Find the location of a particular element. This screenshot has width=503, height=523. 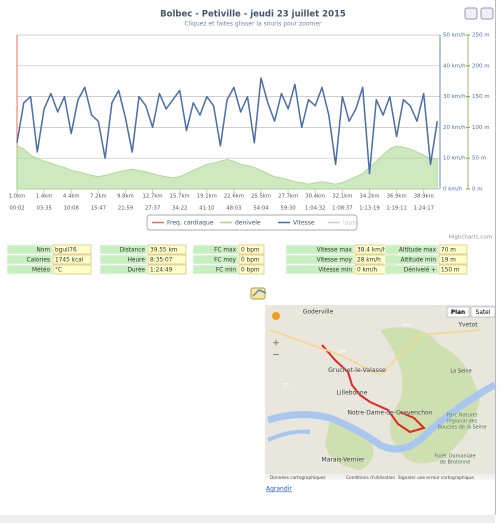

map-label: Marais-Vernier is located at coordinates (343, 460).